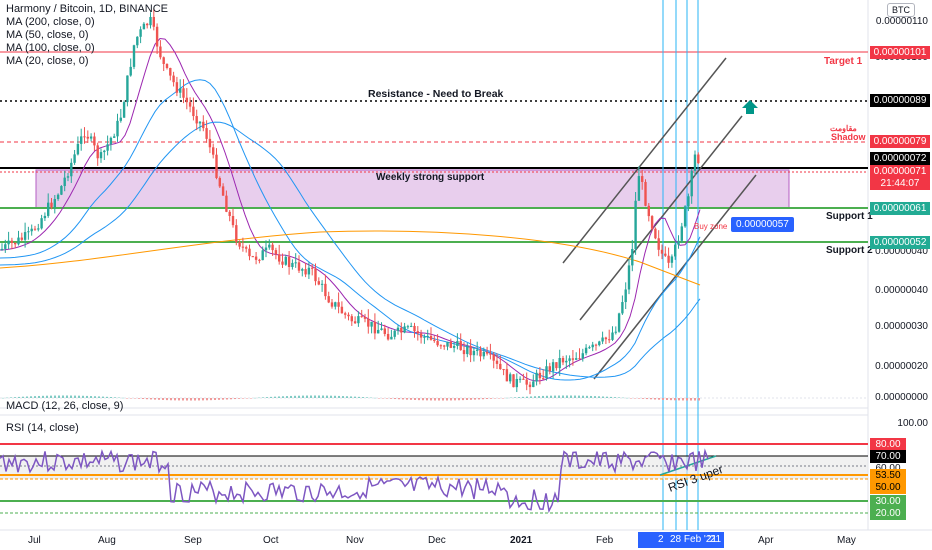 This screenshot has height=550, width=932. What do you see at coordinates (47, 61) in the screenshot?
I see `indicator-ma20: MA (20, close, 0)` at bounding box center [47, 61].